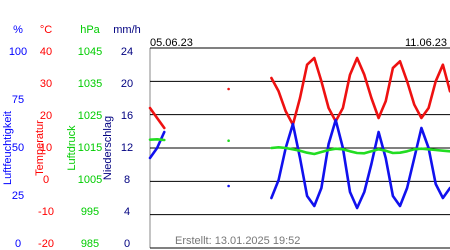  Describe the element at coordinates (46, 52) in the screenshot. I see `y-tick-label: 40` at that location.